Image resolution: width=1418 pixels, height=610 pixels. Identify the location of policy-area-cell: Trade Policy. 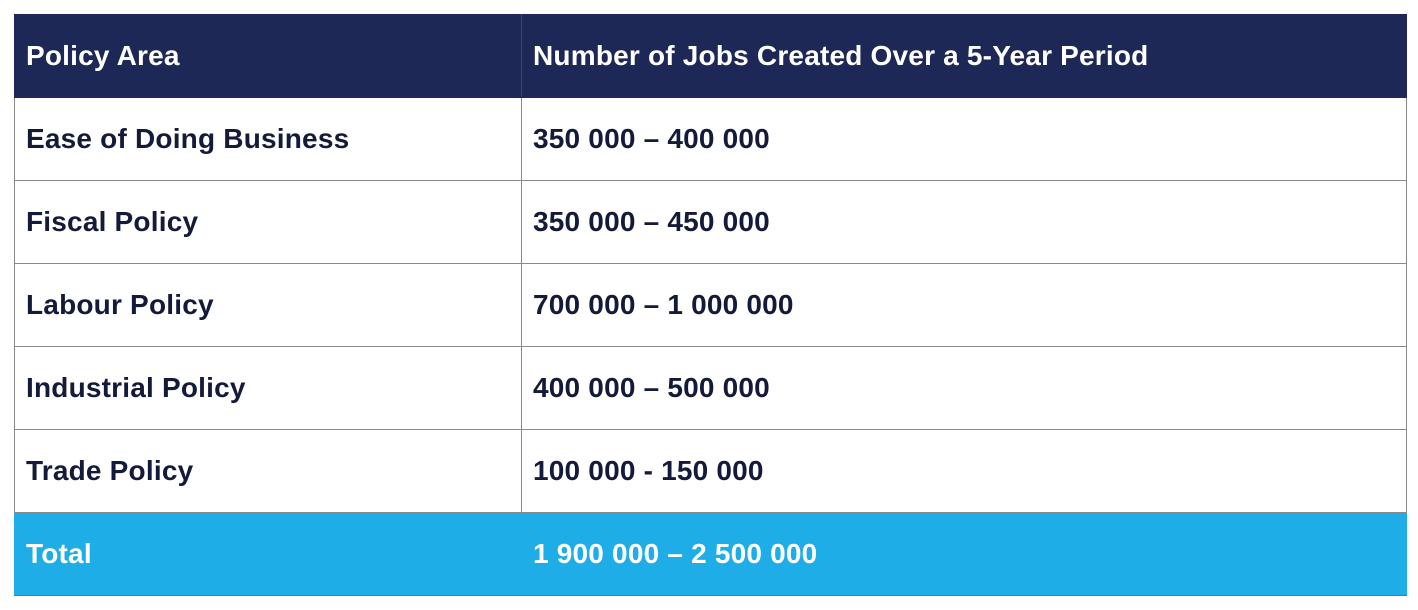
(268, 471).